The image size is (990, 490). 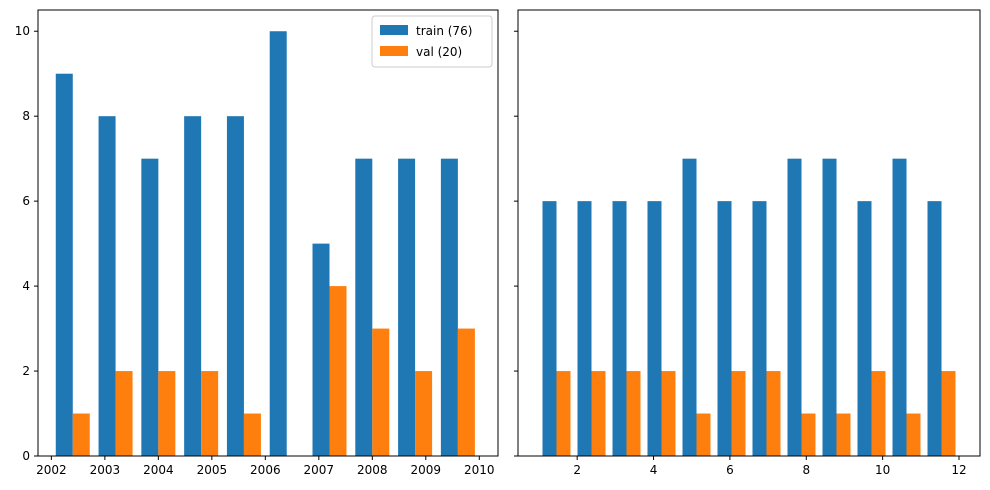 I want to click on y-tick-label: 2, so click(x=26, y=371).